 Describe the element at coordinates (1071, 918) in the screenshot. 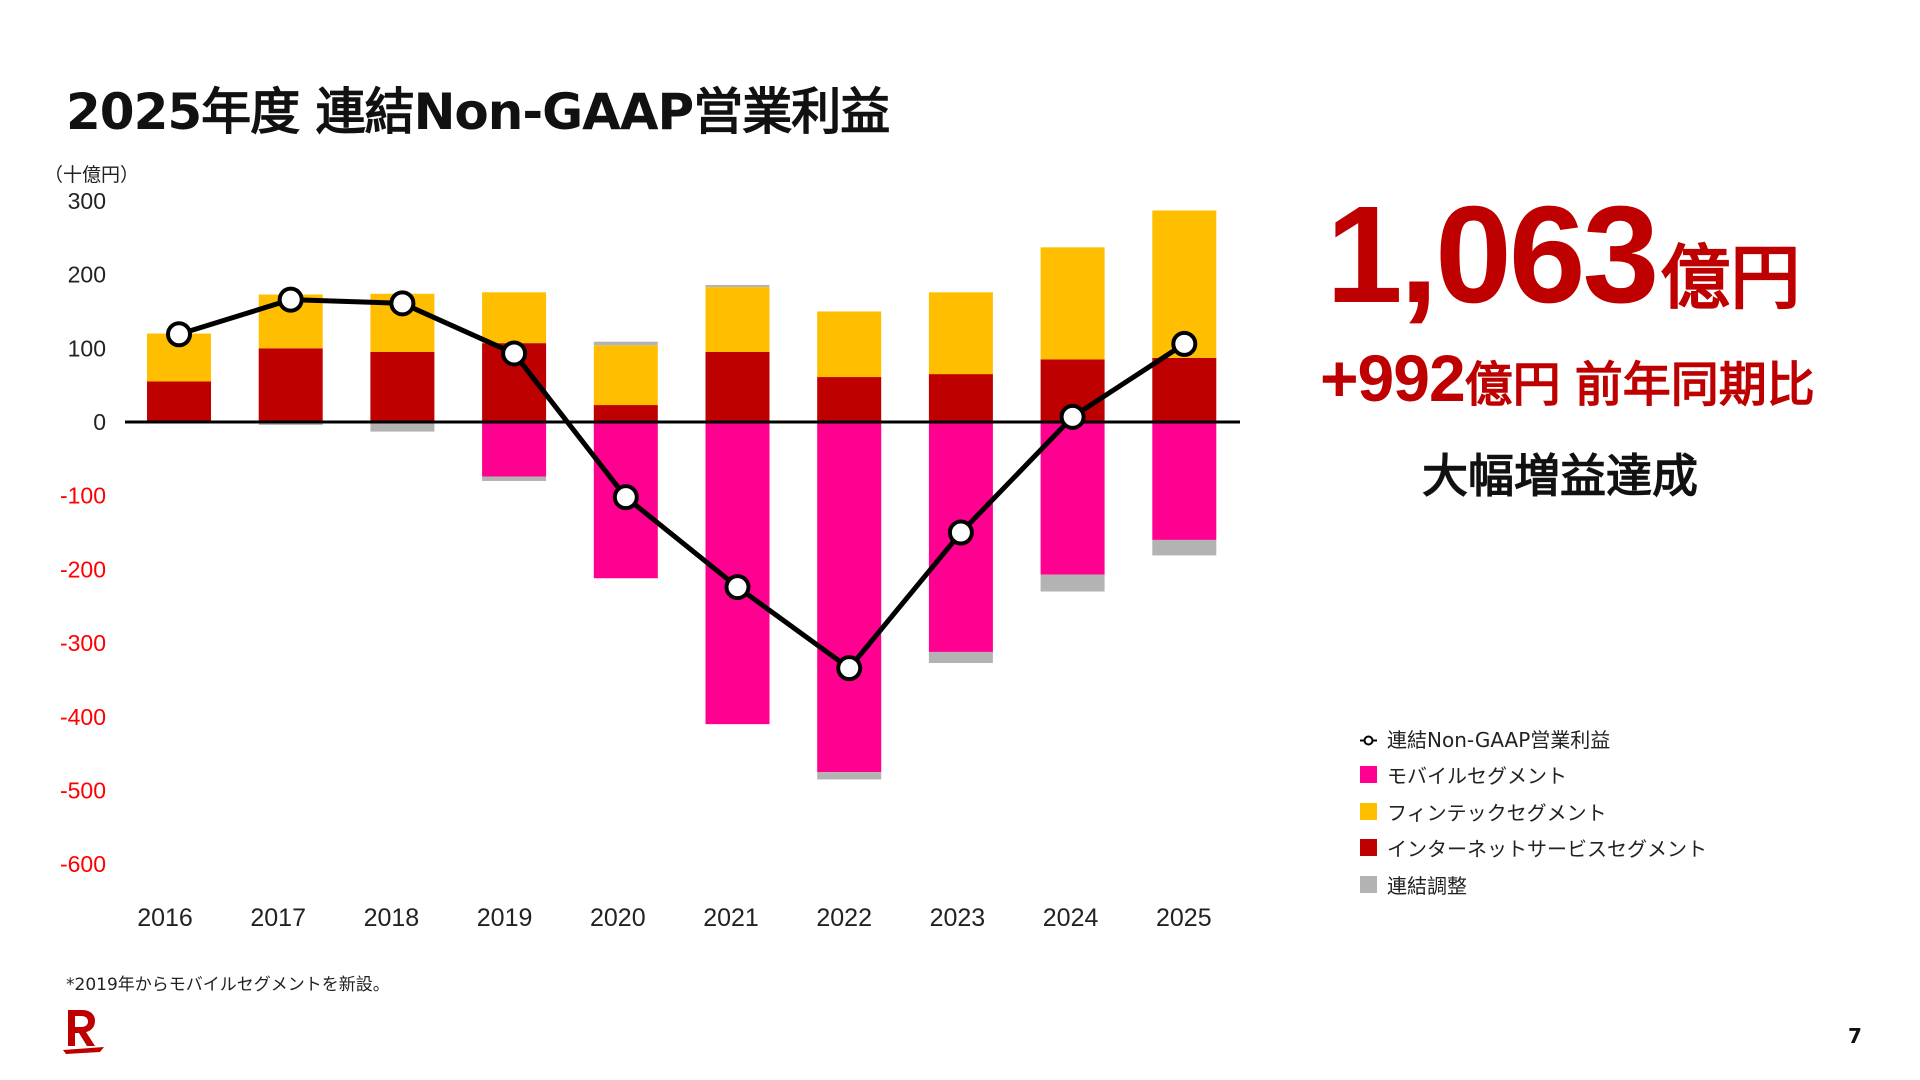

I see `x-tick-label: 2024` at that location.